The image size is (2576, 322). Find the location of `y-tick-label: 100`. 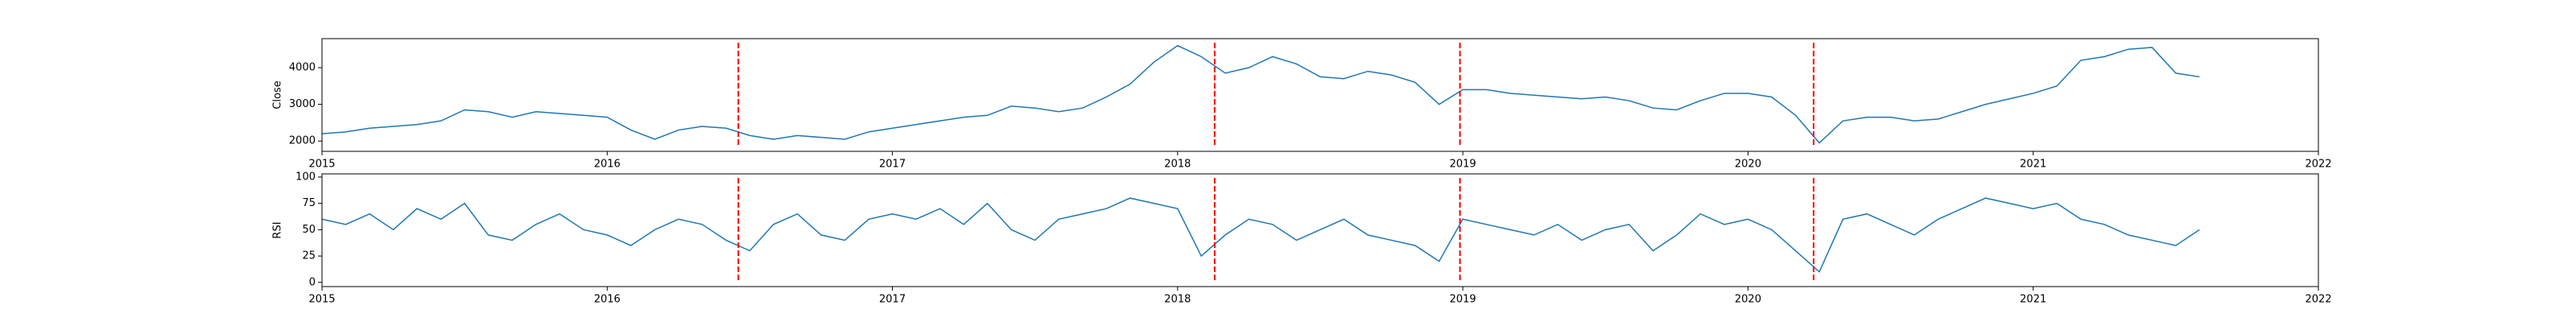

y-tick-label: 100 is located at coordinates (305, 177).